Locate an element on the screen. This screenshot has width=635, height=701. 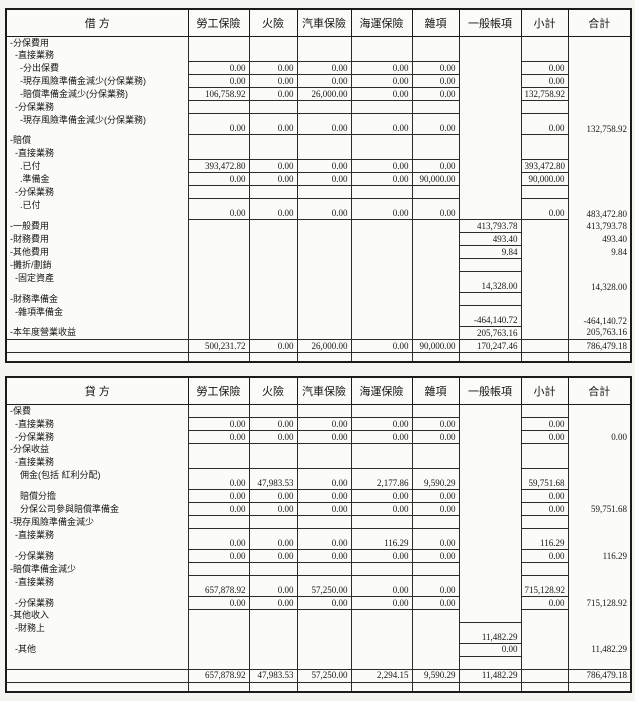
value-cell: 9,590.29 is located at coordinates (435, 479).